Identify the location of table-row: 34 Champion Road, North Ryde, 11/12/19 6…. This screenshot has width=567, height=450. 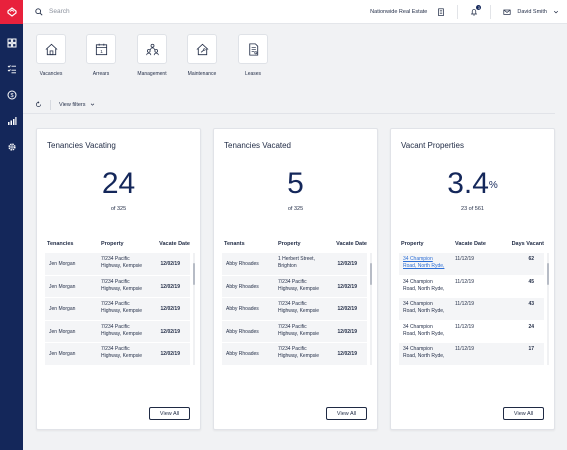
(471, 264).